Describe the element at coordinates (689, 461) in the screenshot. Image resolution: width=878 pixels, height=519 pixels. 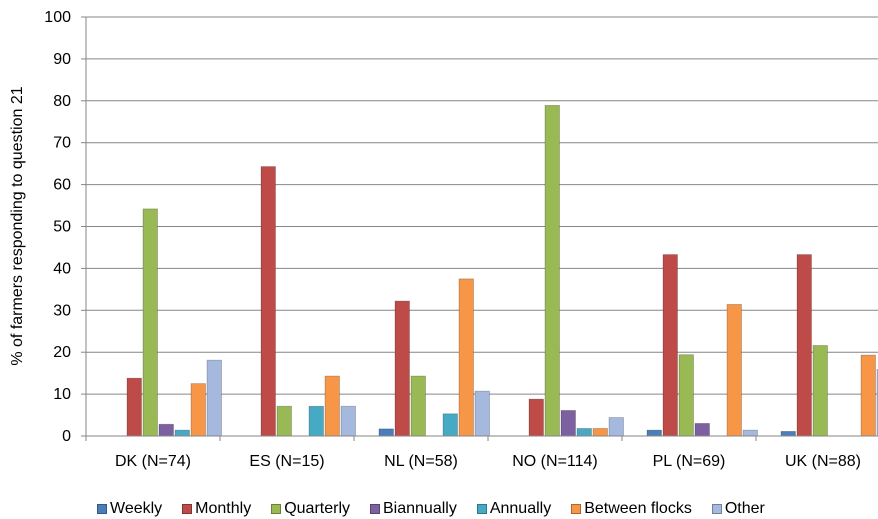
I see `x-tick-label: PL (N=69)` at that location.